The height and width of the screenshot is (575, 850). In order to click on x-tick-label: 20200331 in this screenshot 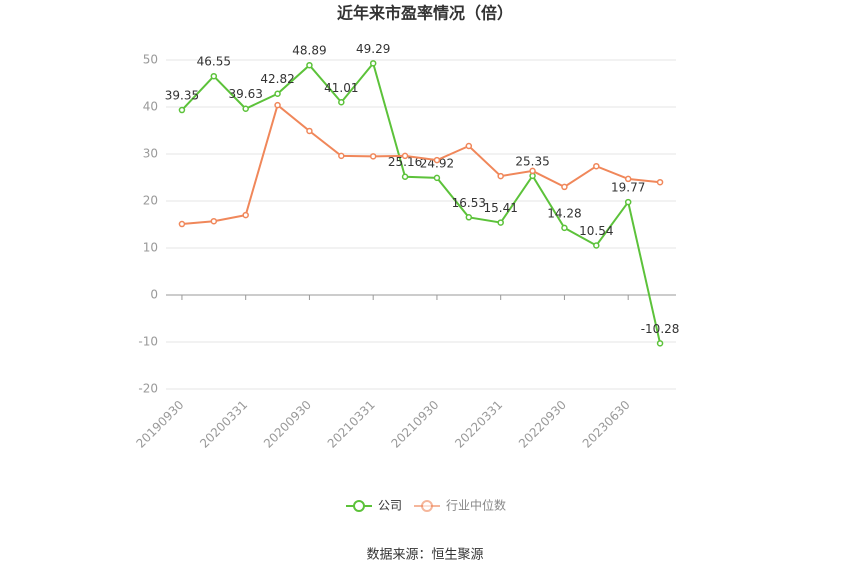, I will do `click(223, 424)`.